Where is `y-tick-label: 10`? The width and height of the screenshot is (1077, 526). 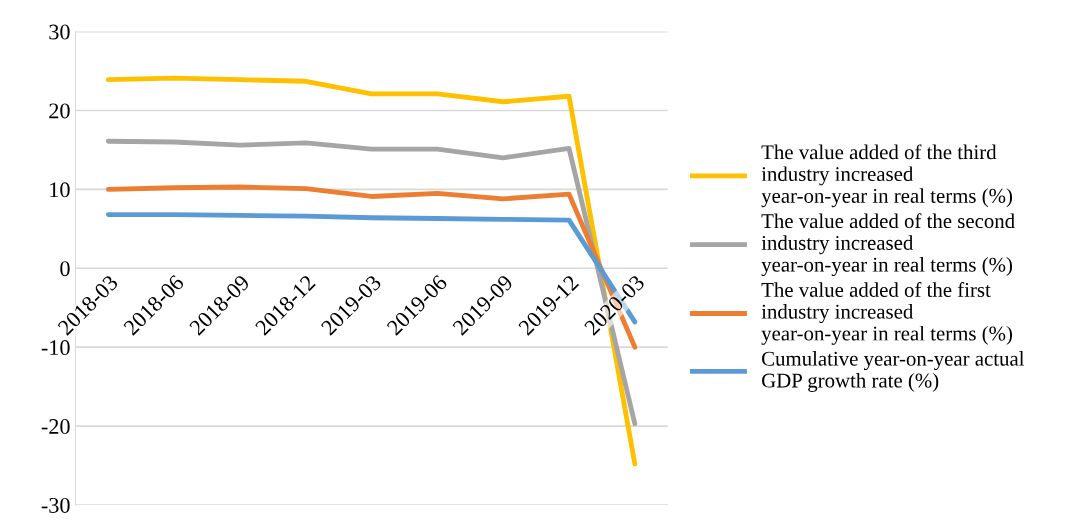 y-tick-label: 10 is located at coordinates (60, 190).